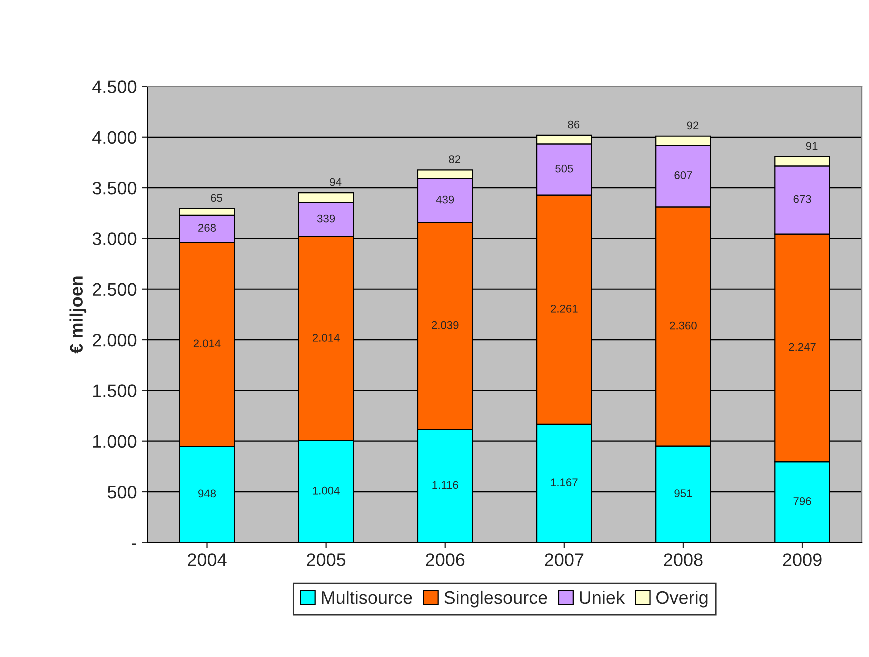 Image resolution: width=869 pixels, height=657 pixels. I want to click on y-tick-label: 3.000, so click(114, 239).